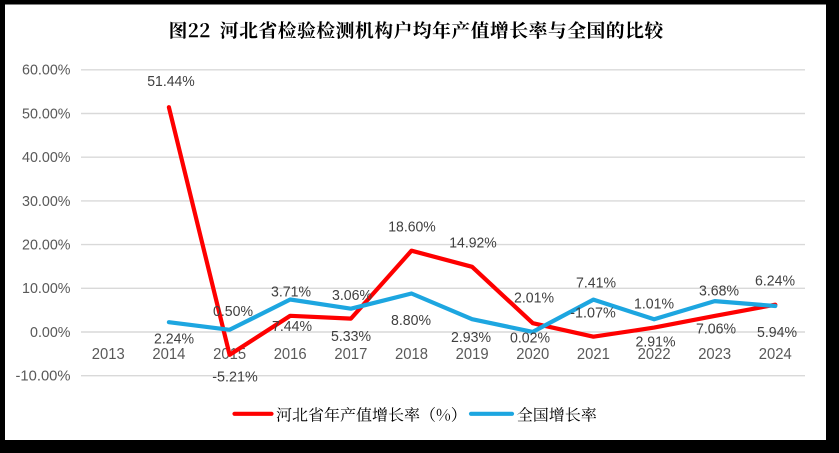 The image size is (839, 453). Describe the element at coordinates (593, 312) in the screenshot. I see `svg-text: -1.07%` at that location.